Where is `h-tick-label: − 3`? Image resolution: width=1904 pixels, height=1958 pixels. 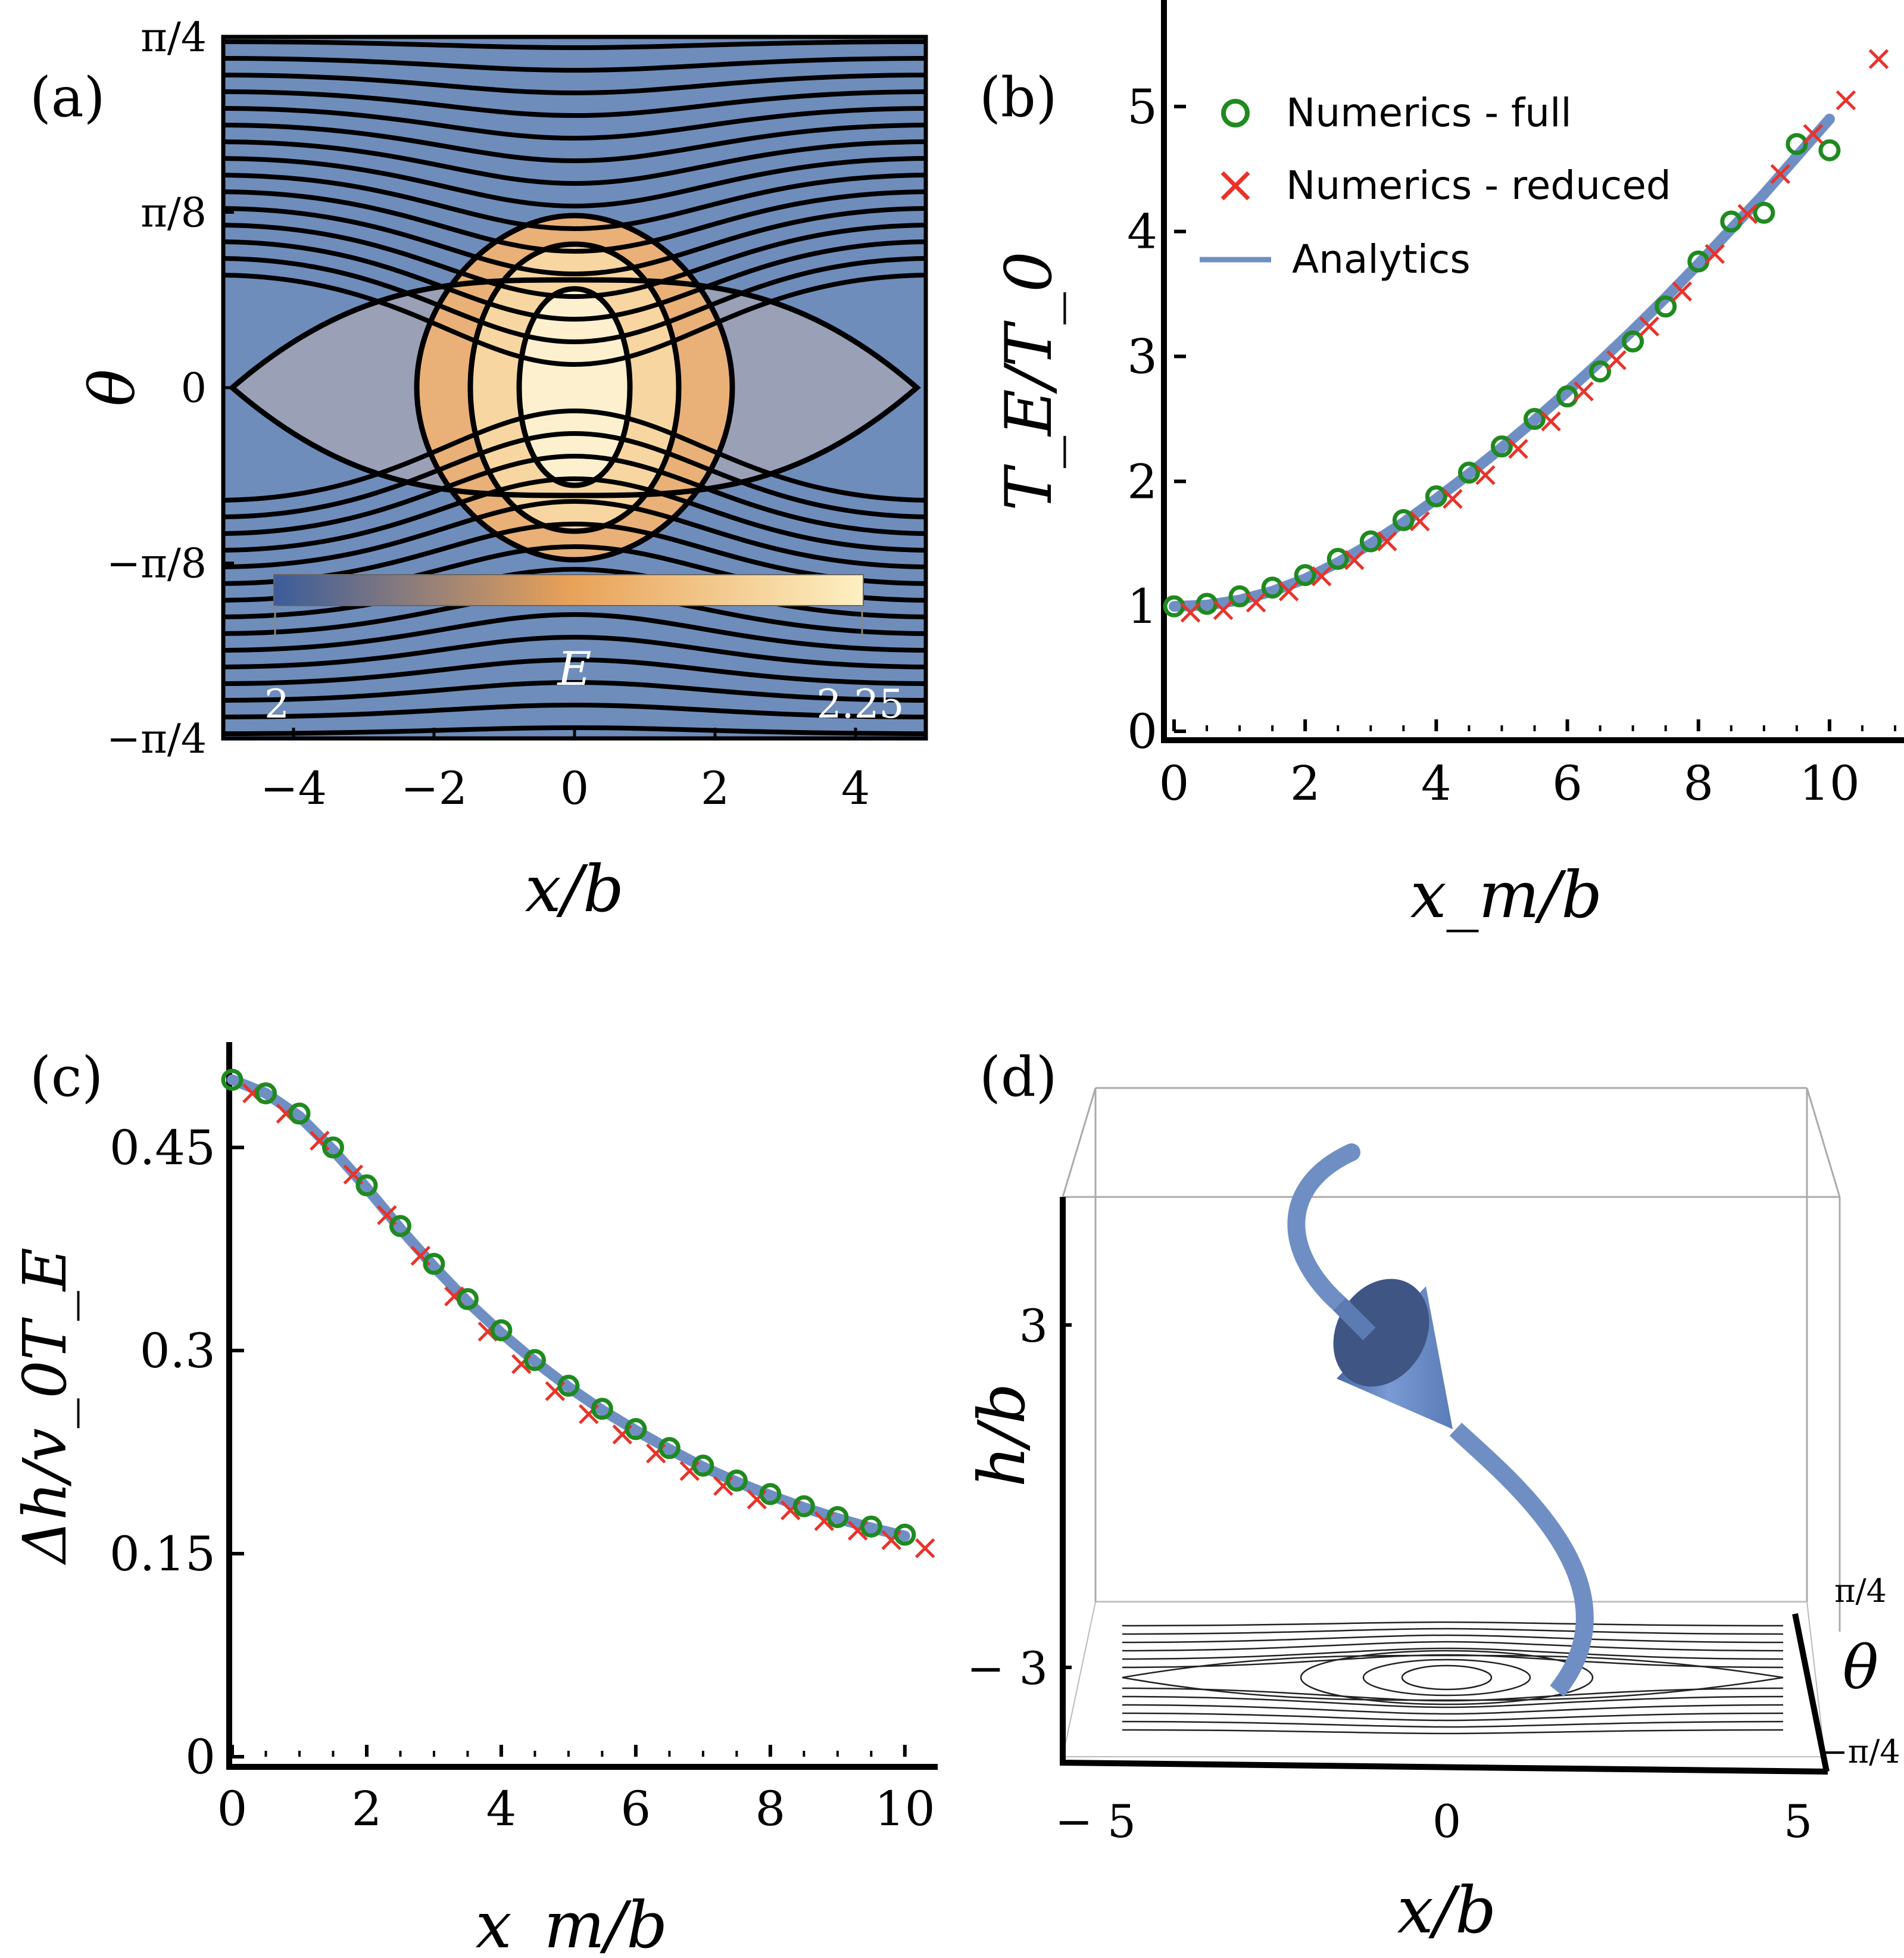
h-tick-label: − 3 is located at coordinates (1007, 1668).